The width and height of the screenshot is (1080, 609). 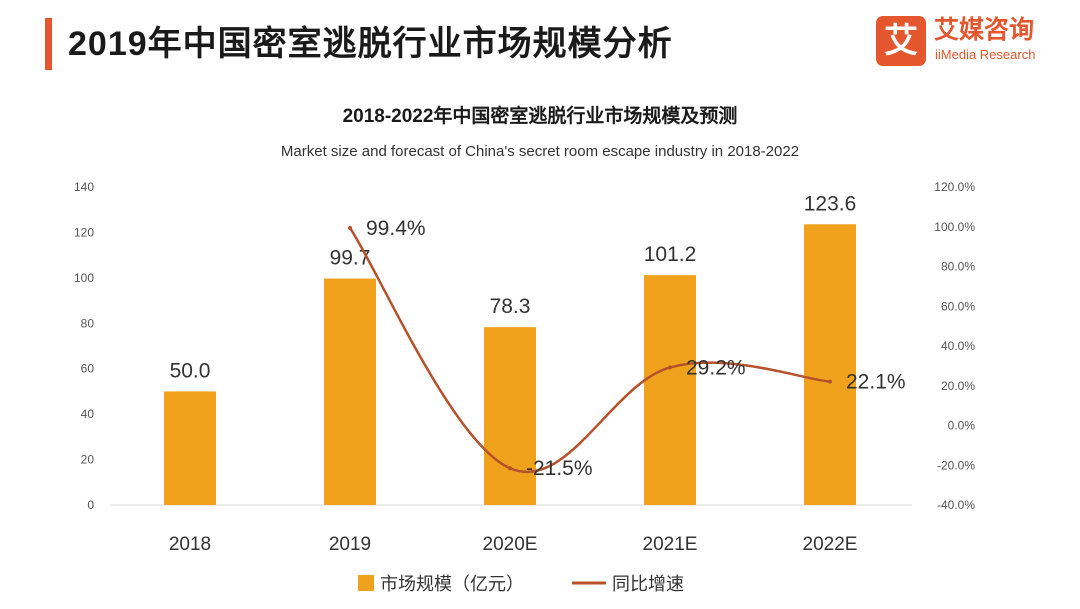 What do you see at coordinates (956, 465) in the screenshot?
I see `right-axis-tick: -20.0%` at bounding box center [956, 465].